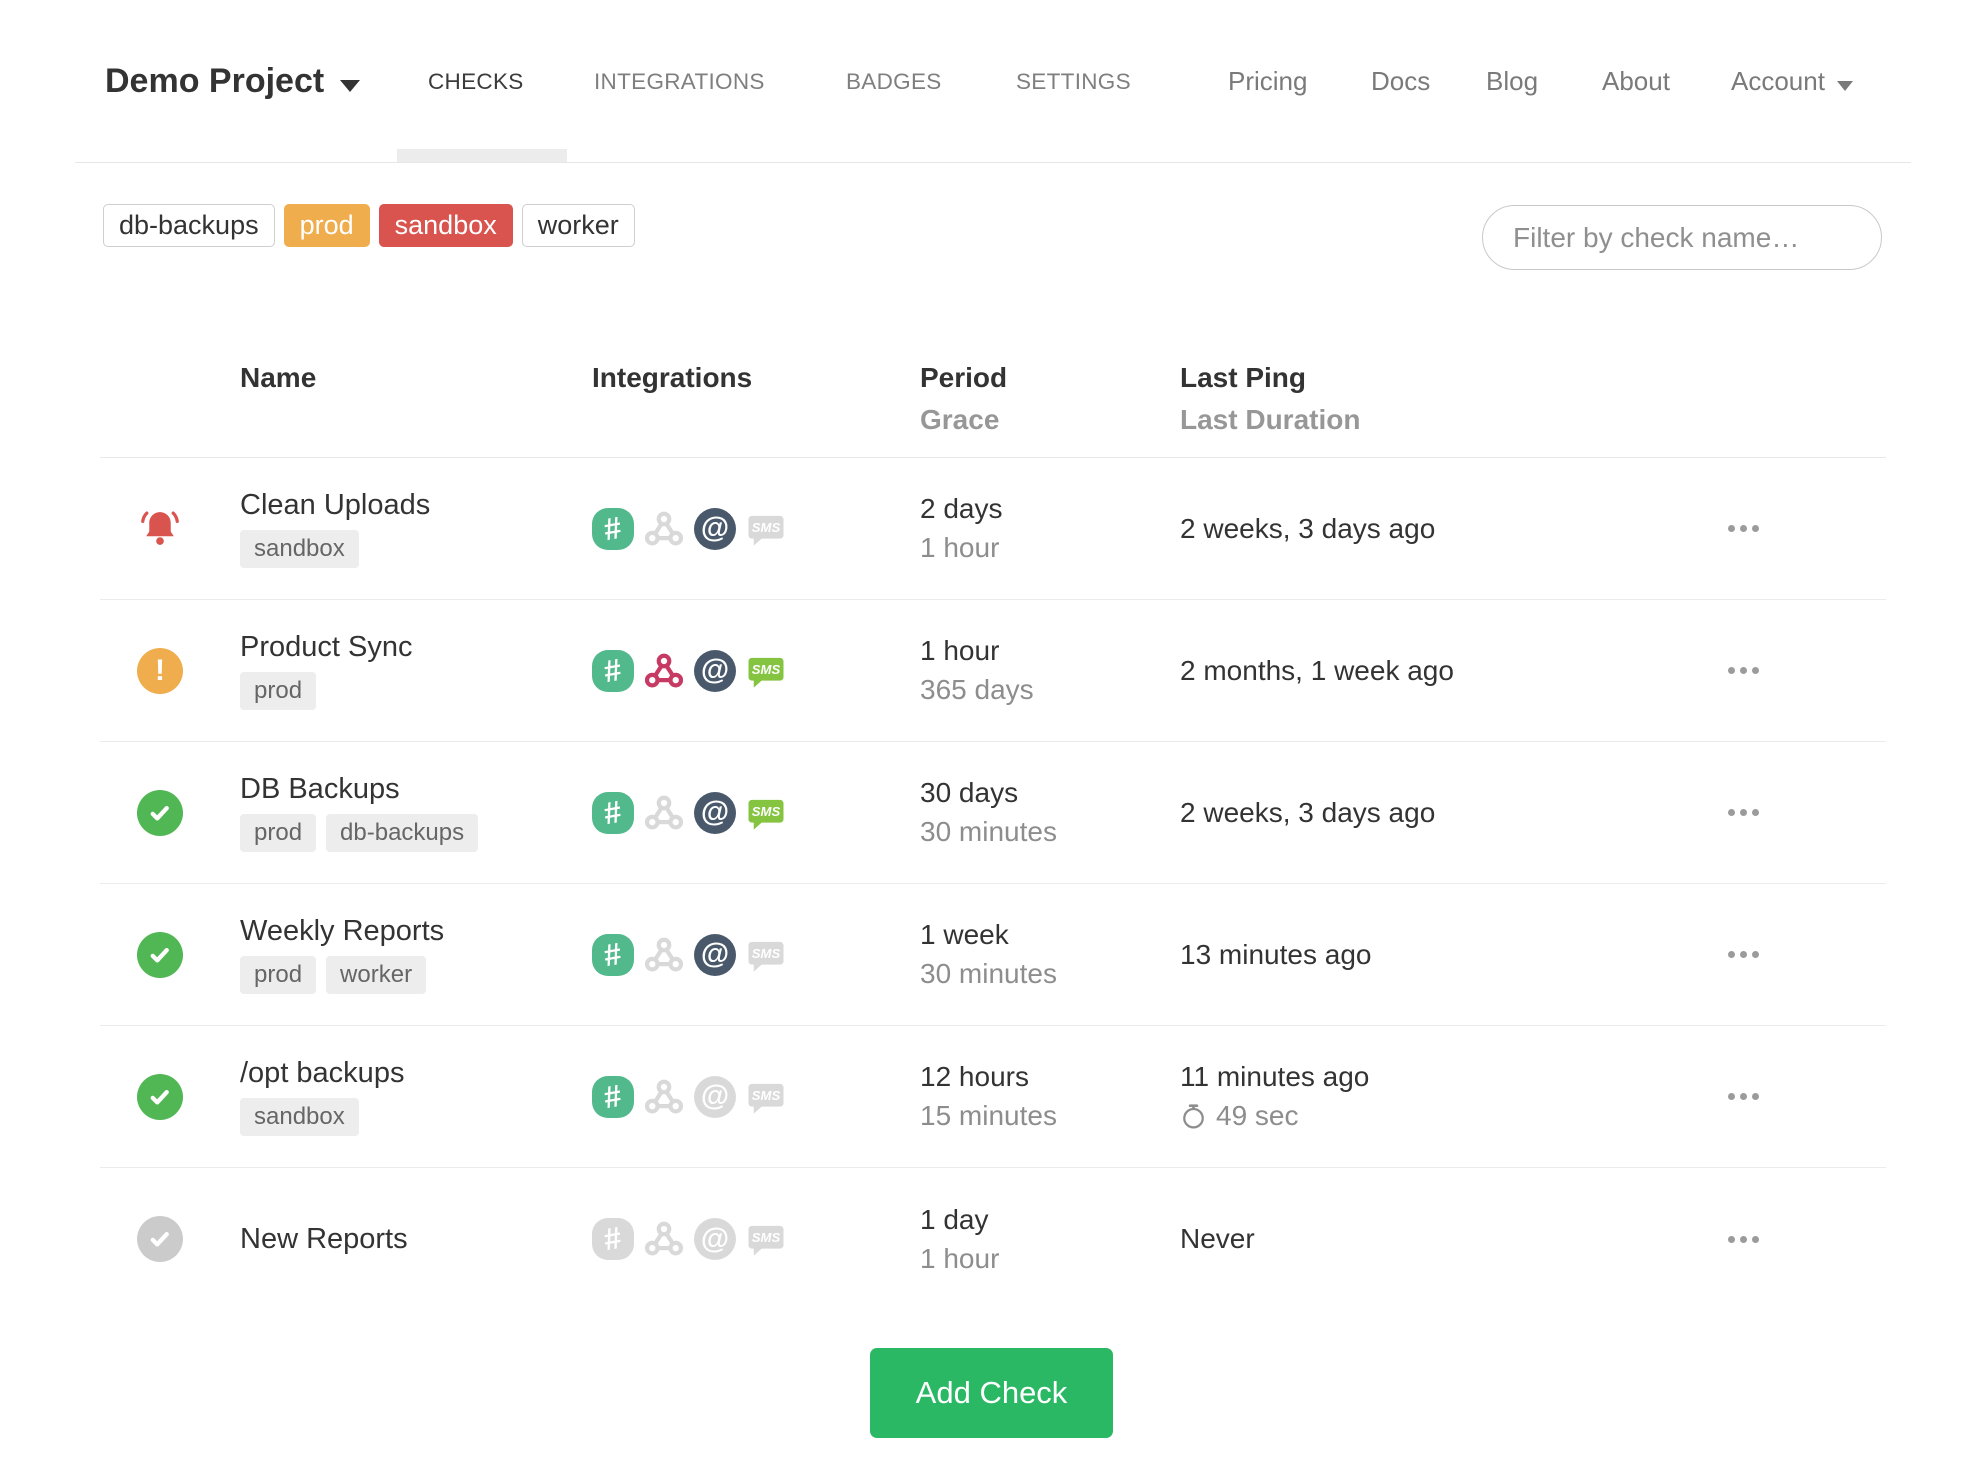 The height and width of the screenshot is (1480, 1986). What do you see at coordinates (1636, 81) in the screenshot?
I see `nav-link-about: About` at bounding box center [1636, 81].